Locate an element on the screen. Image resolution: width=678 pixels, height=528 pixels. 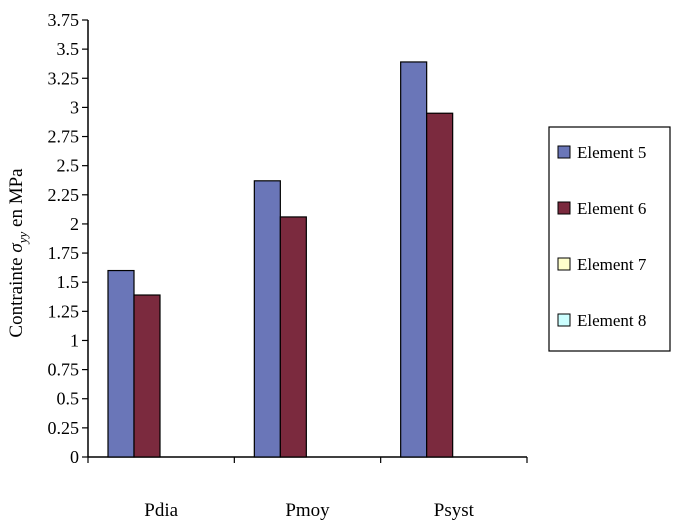
y-tick-label: 0.75 is located at coordinates (64, 370).